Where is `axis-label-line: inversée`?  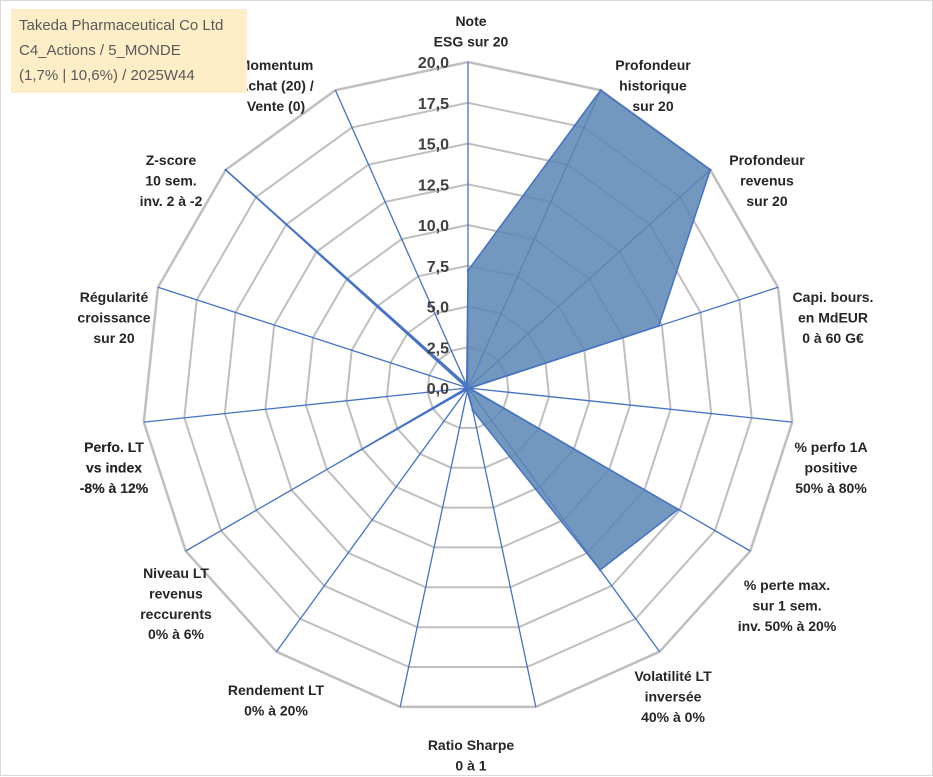 axis-label-line: inversée is located at coordinates (673, 697).